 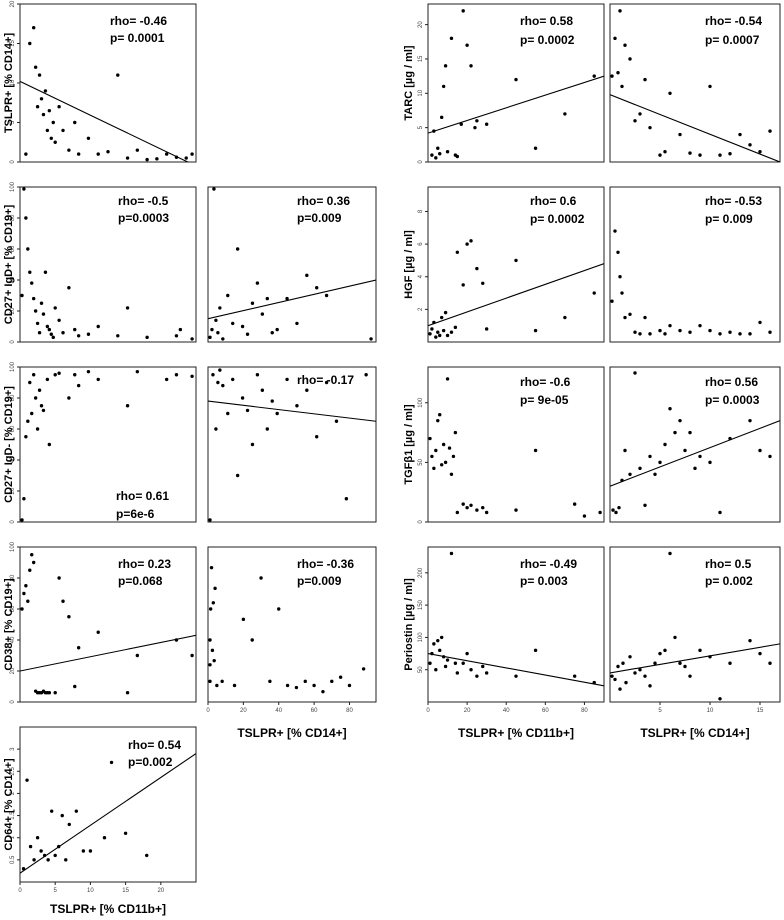 I want to click on y-tick-label: 100, so click(x=421, y=637).